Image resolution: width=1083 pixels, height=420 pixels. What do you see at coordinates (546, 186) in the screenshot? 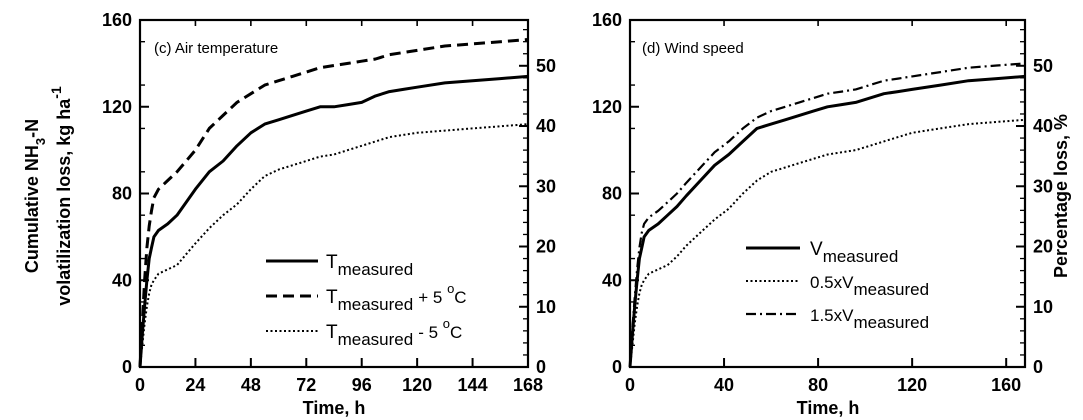
I see `panel-c-y2-tick-label: 30` at bounding box center [546, 186].